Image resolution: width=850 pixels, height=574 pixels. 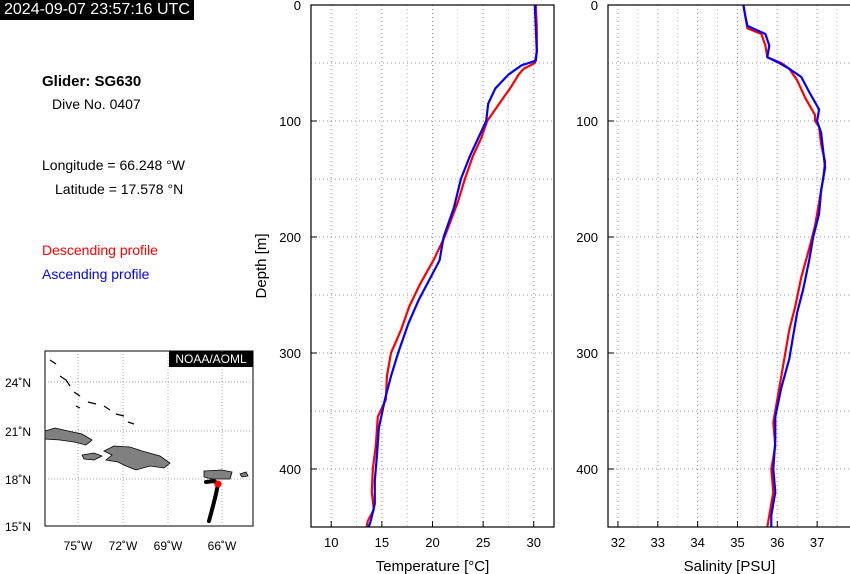 What do you see at coordinates (100, 250) in the screenshot?
I see `legend-descending: Descending profile` at bounding box center [100, 250].